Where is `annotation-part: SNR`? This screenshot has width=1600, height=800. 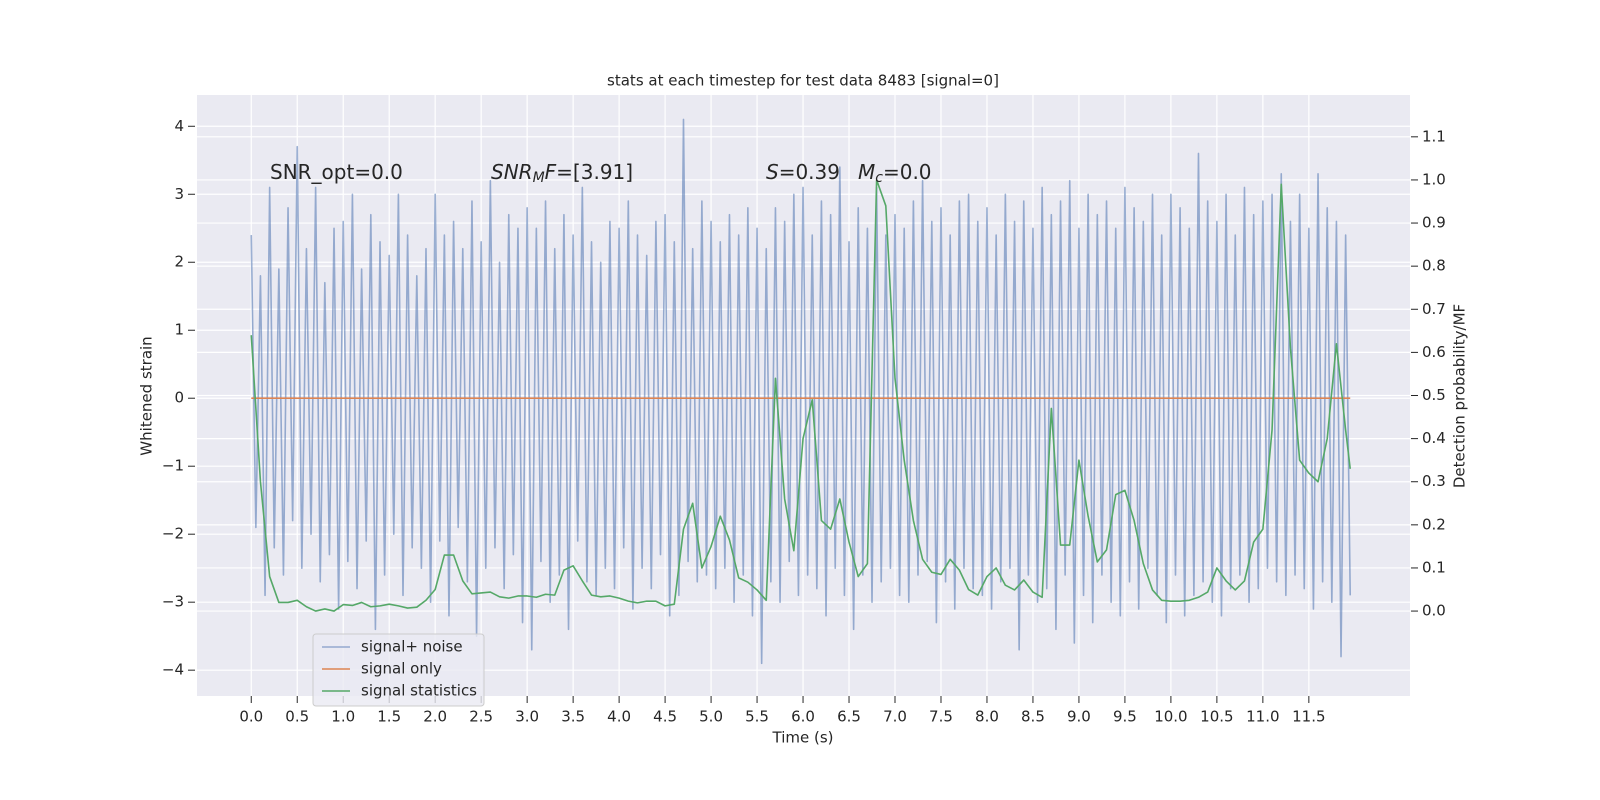
annotation-part: SNR is located at coordinates (512, 172).